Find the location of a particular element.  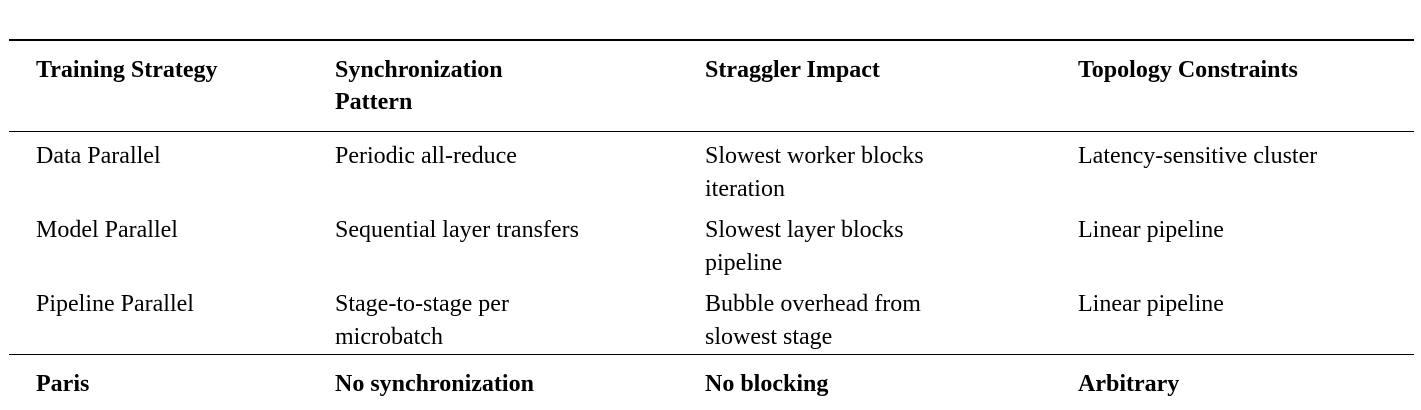

table-cell: Paris is located at coordinates (172, 382).